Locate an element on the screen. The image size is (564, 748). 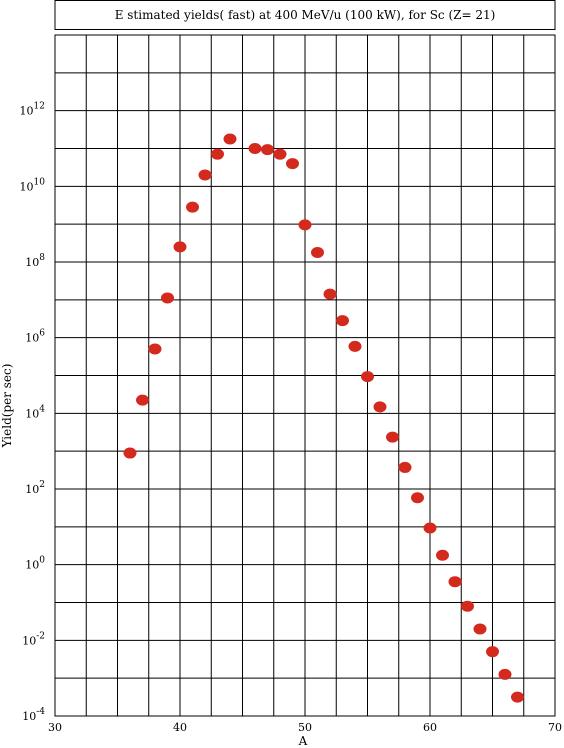
y-axis-label: Yield(per sec) is located at coordinates (7, 406).